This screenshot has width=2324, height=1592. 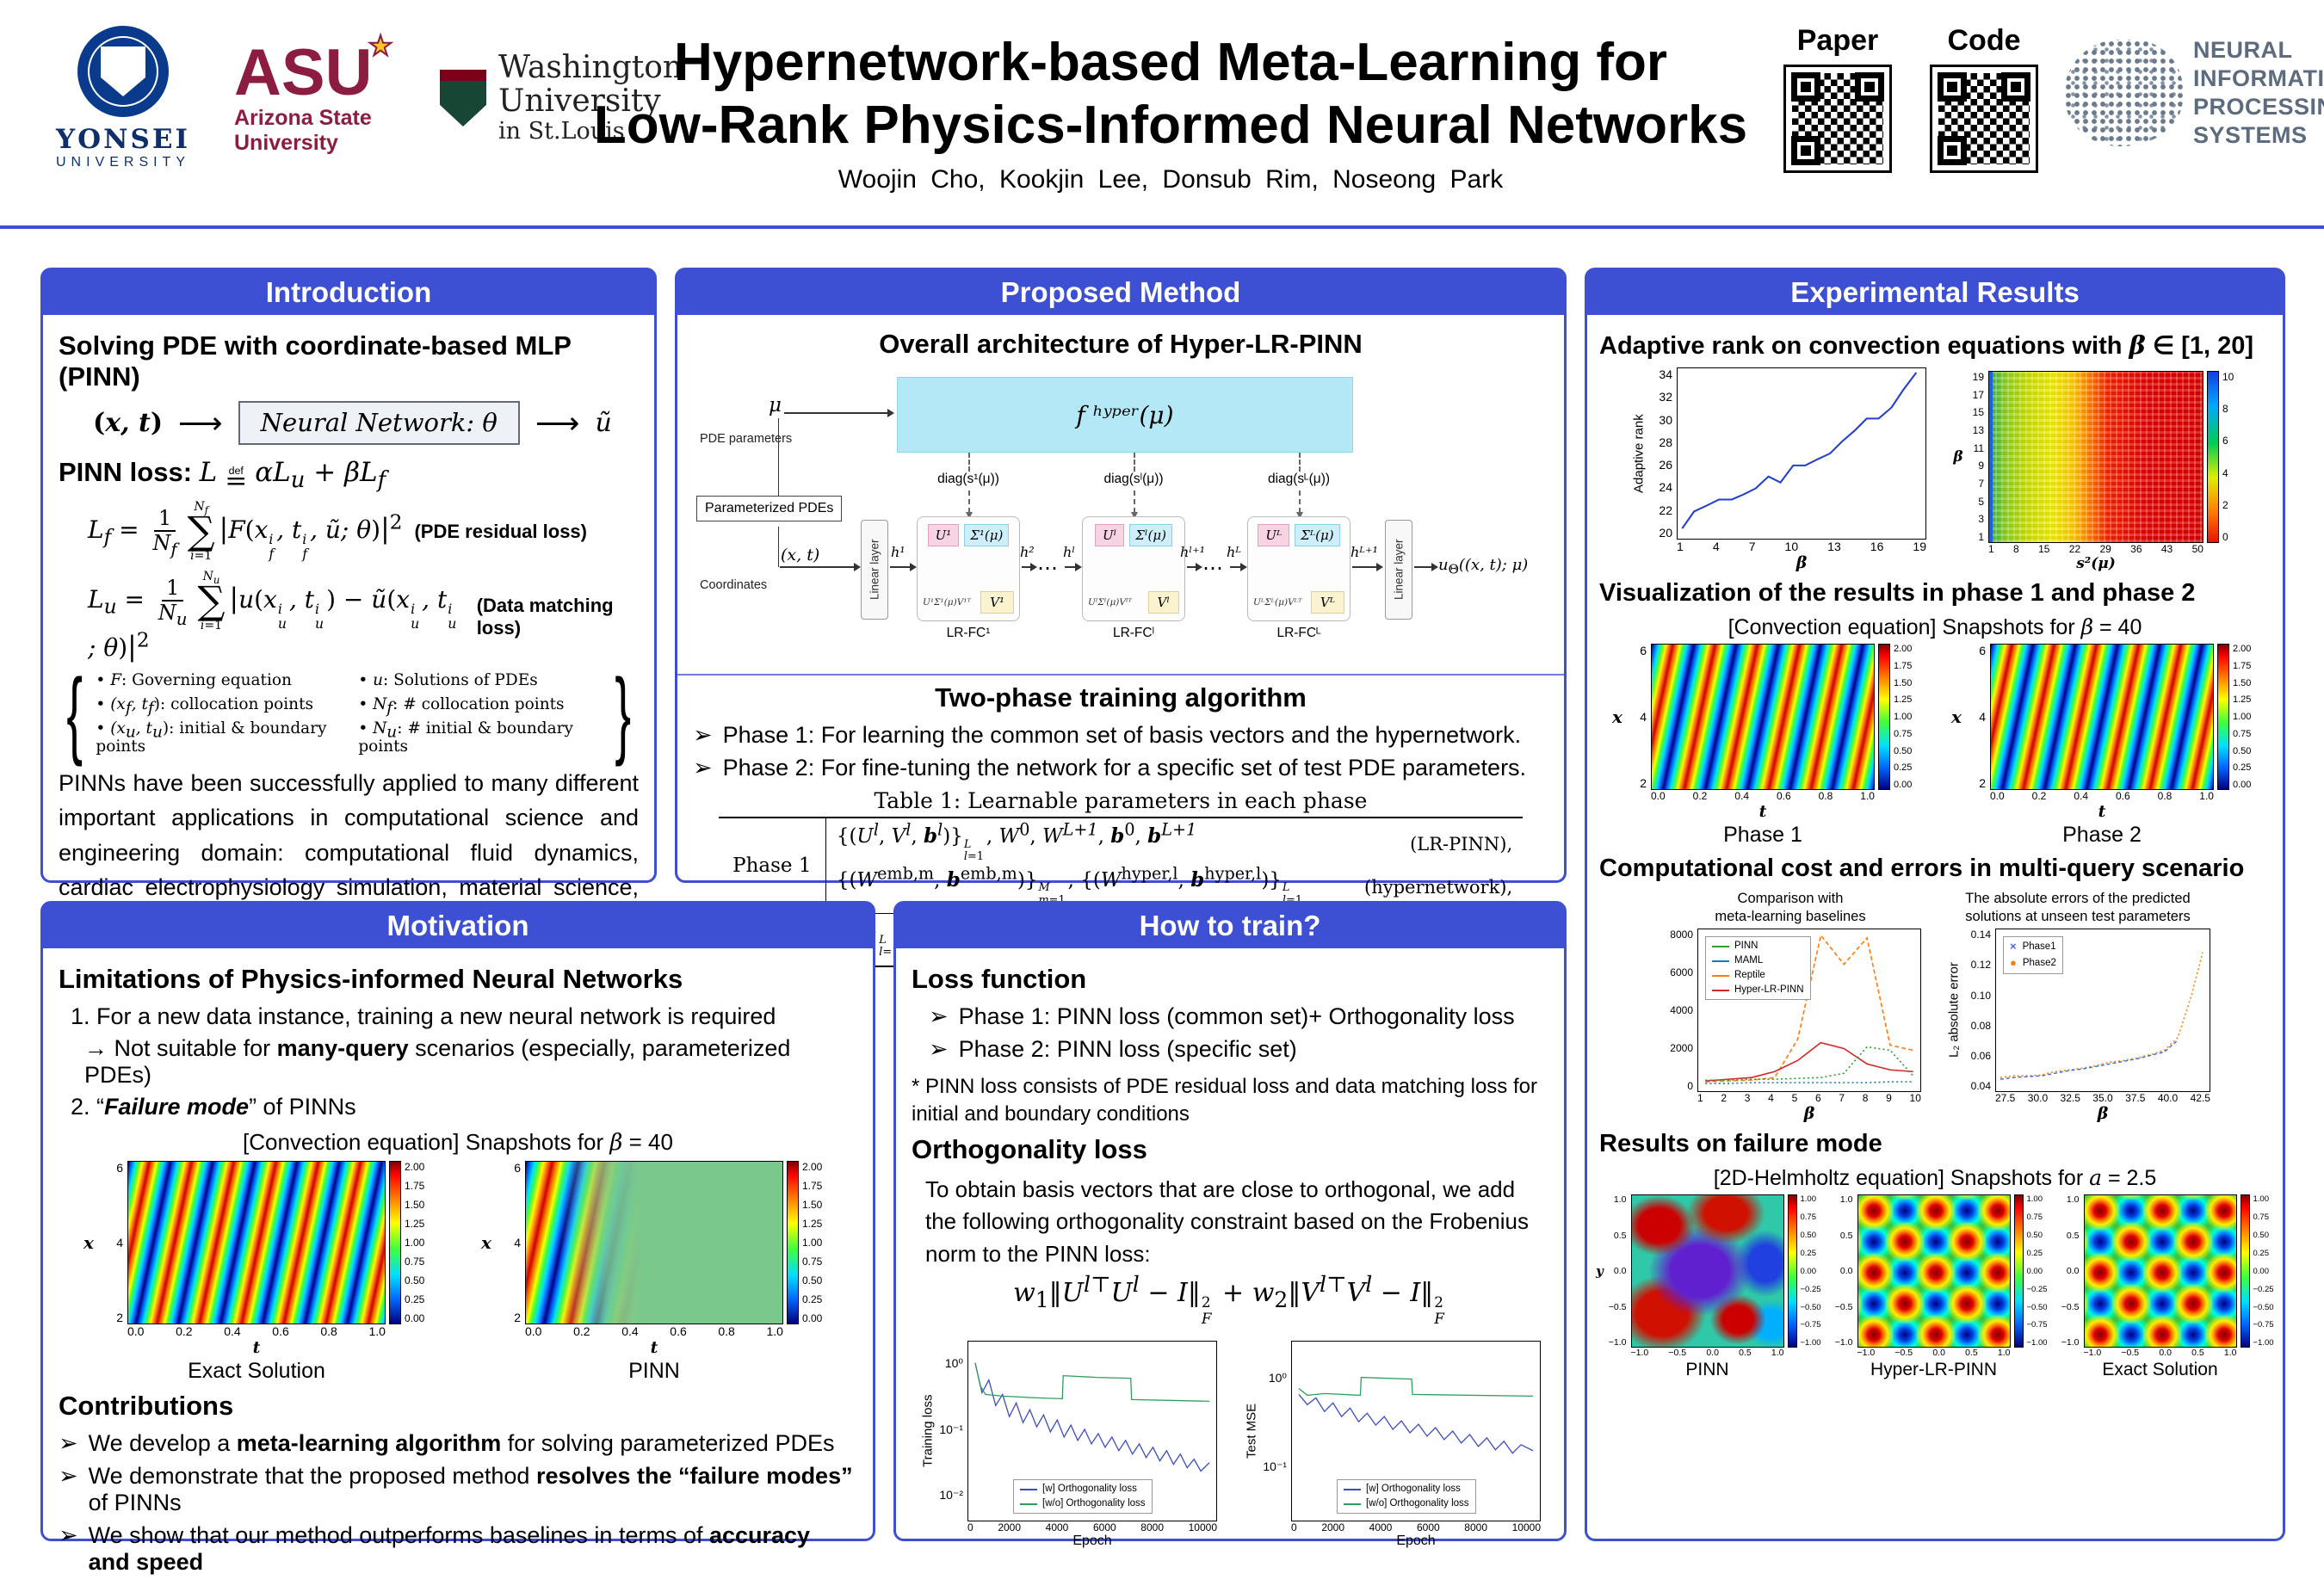 I want to click on plot-legend: PINN MAML Reptile Hyper-LR-PINN, so click(x=1758, y=968).